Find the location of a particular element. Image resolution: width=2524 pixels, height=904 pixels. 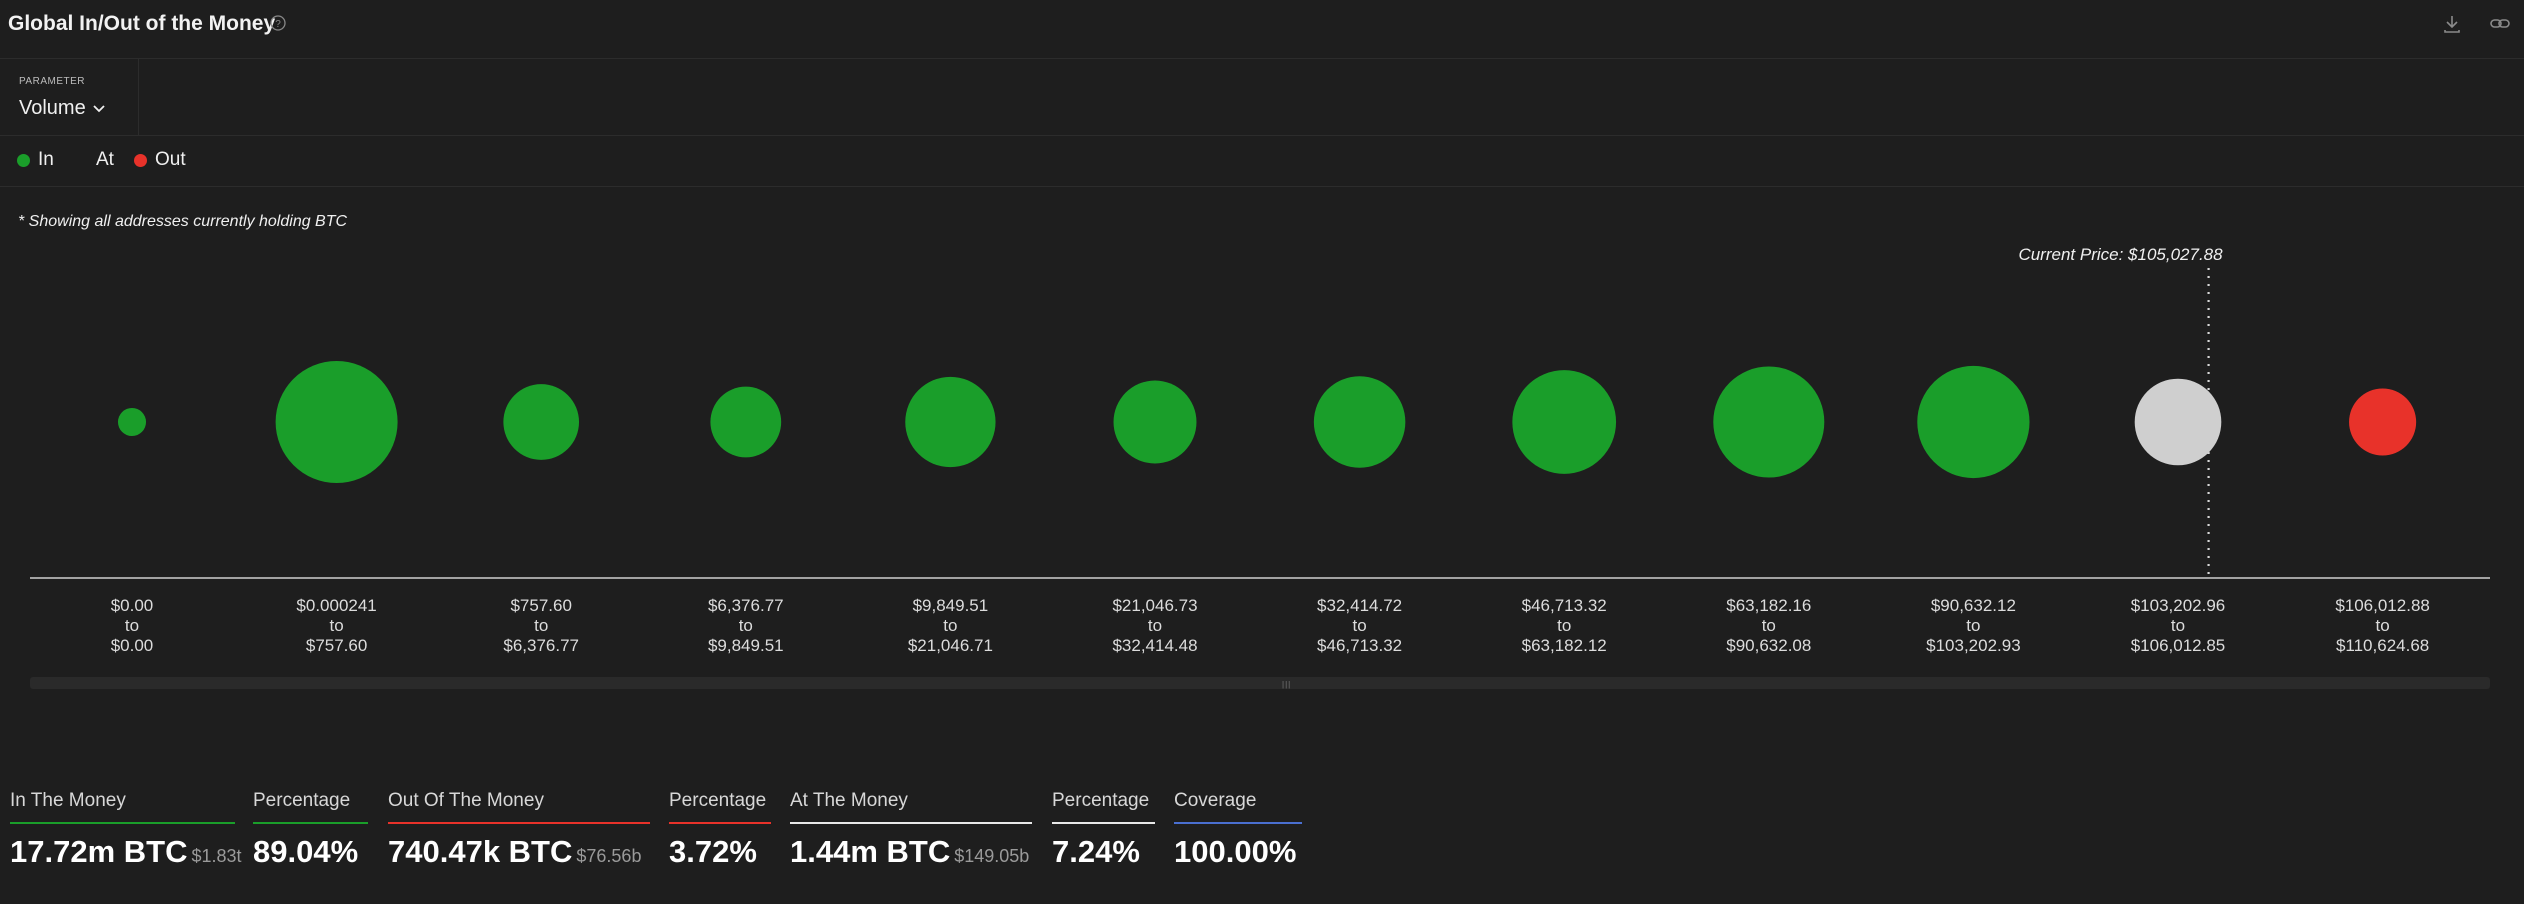

legend-item-out: Out is located at coordinates (160, 160).